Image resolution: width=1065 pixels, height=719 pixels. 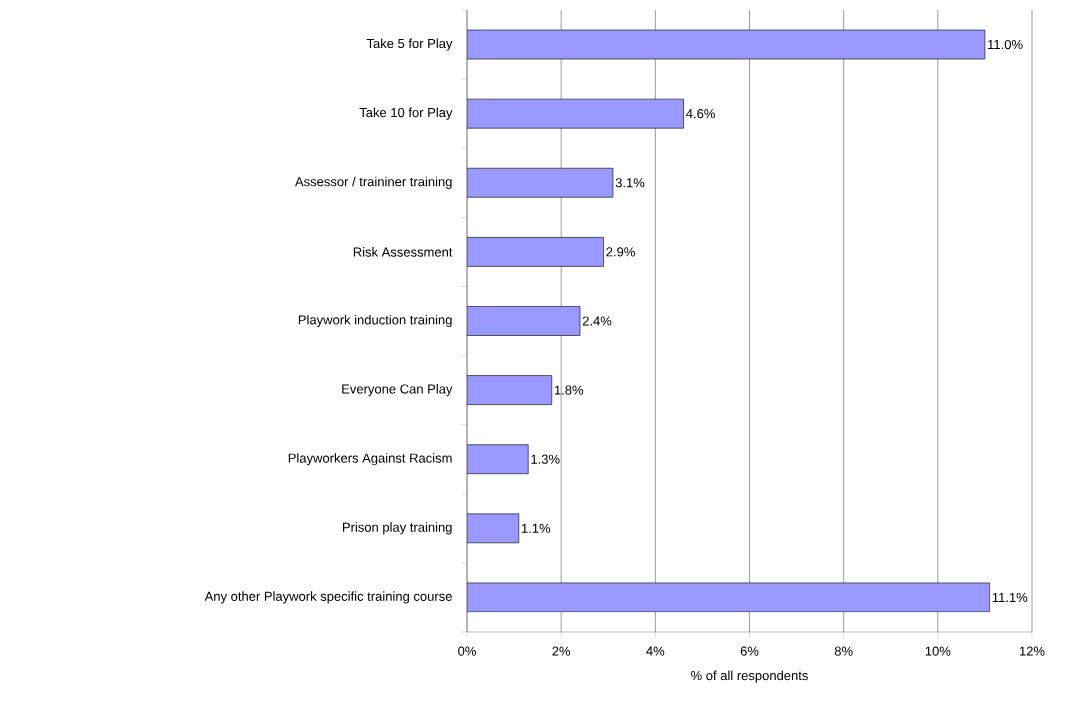 What do you see at coordinates (328, 597) in the screenshot?
I see `y-tick-label: Any other Playwork specific training course` at bounding box center [328, 597].